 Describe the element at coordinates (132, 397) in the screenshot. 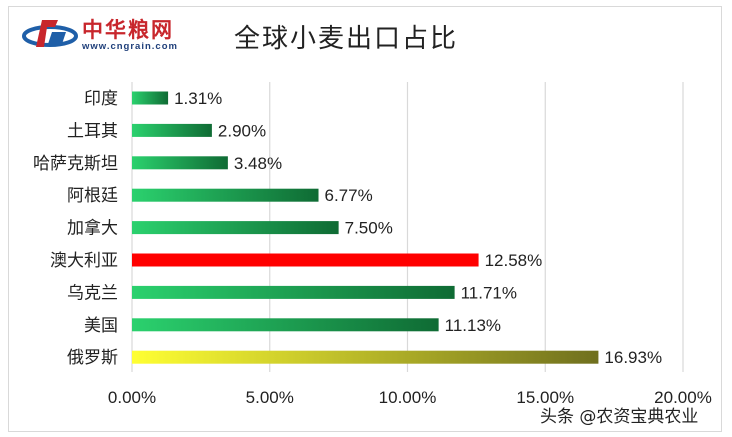

I see `x-tick-label: 0.00%` at that location.